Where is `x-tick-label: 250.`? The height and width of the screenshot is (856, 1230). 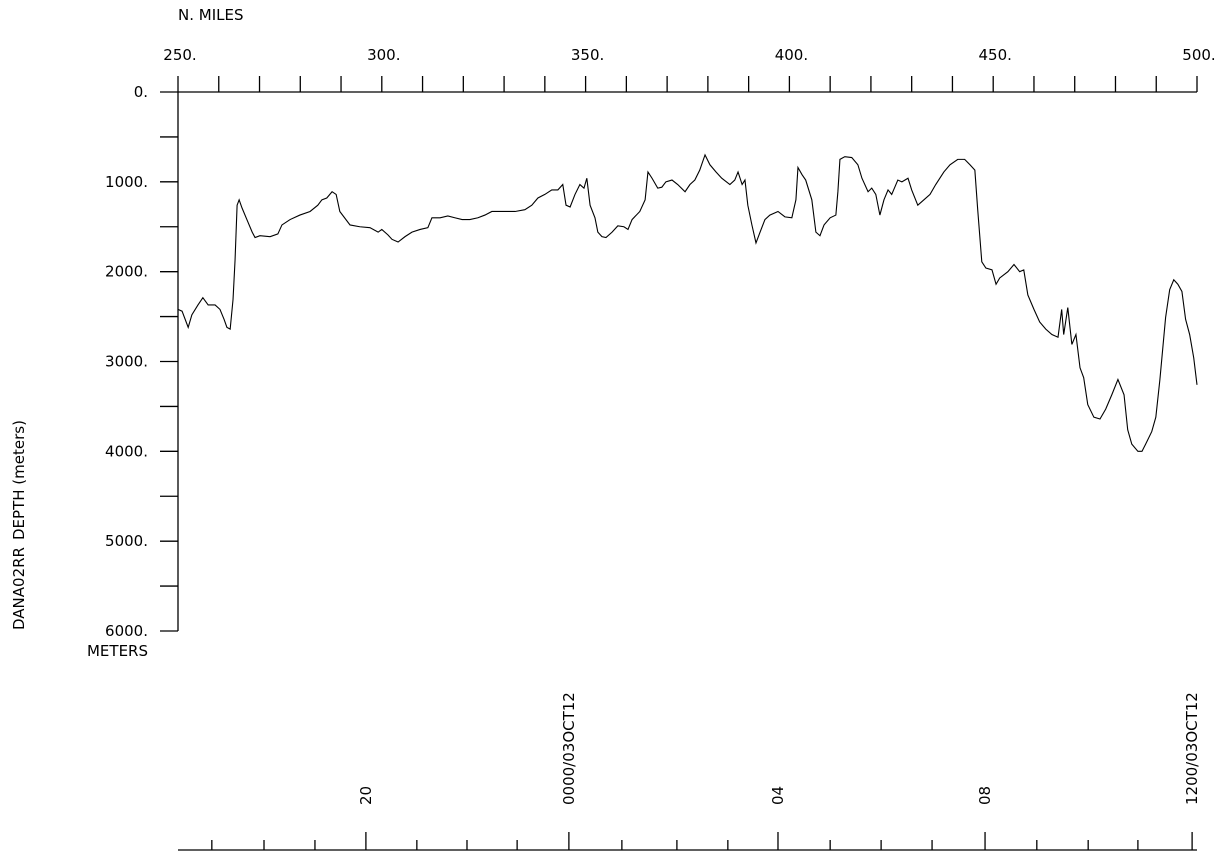
x-tick-label: 250. is located at coordinates (179, 55).